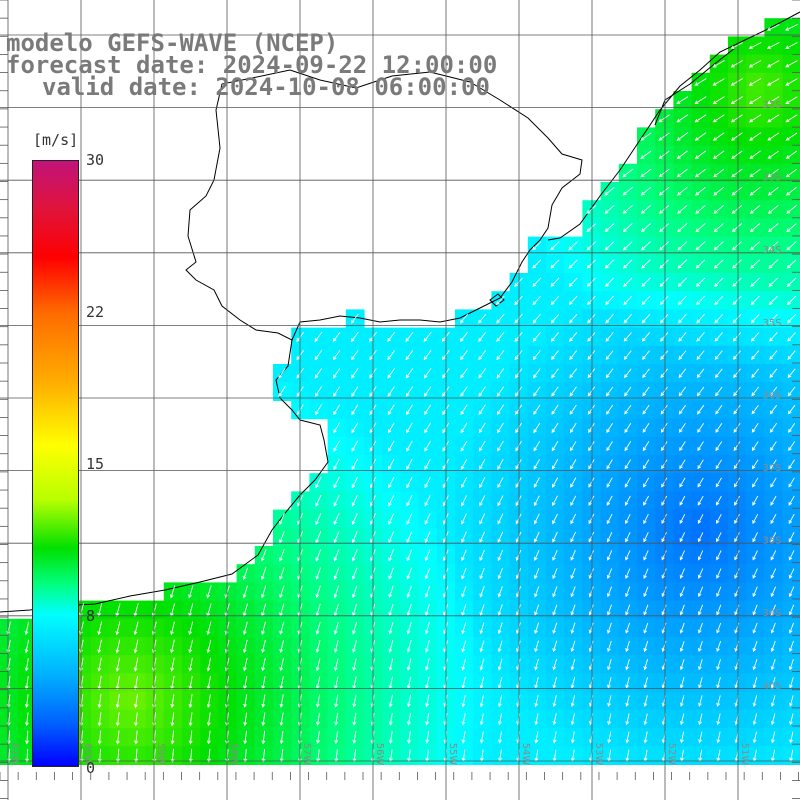  What do you see at coordinates (95, 464) in the screenshot?
I see `colorbar-tick: 15` at bounding box center [95, 464].